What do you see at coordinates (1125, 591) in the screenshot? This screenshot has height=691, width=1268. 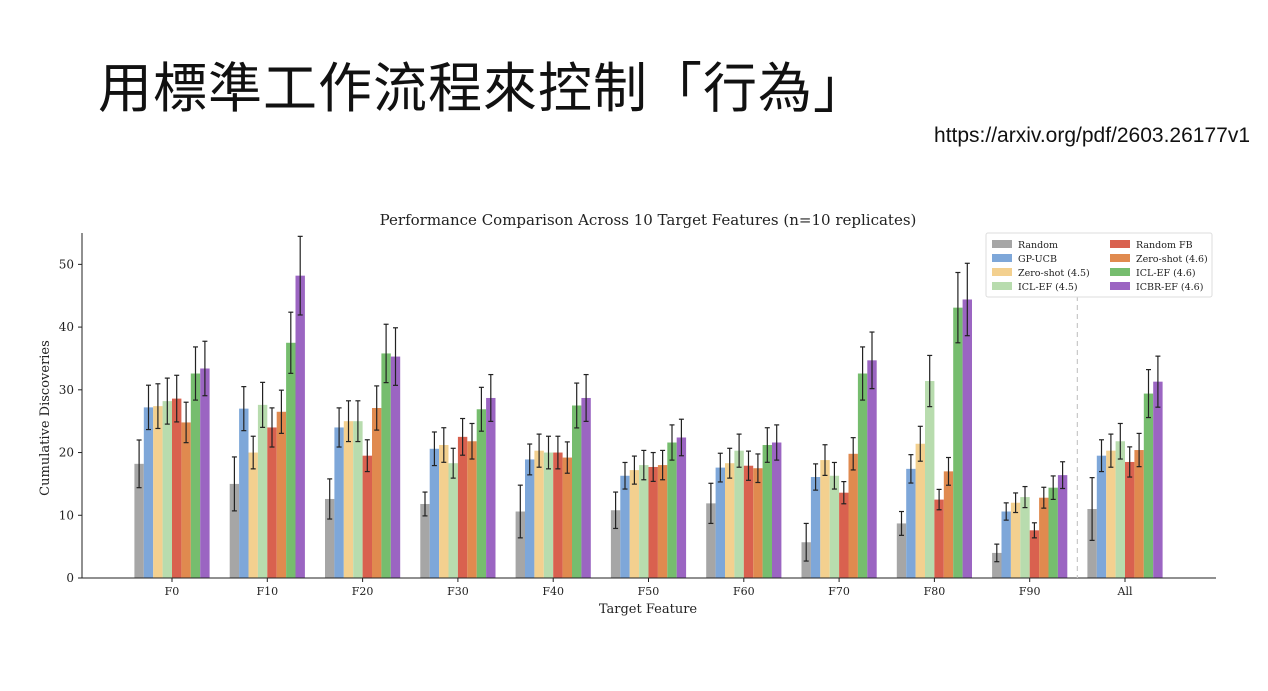 I see `x-tick-label-All: All` at bounding box center [1125, 591].